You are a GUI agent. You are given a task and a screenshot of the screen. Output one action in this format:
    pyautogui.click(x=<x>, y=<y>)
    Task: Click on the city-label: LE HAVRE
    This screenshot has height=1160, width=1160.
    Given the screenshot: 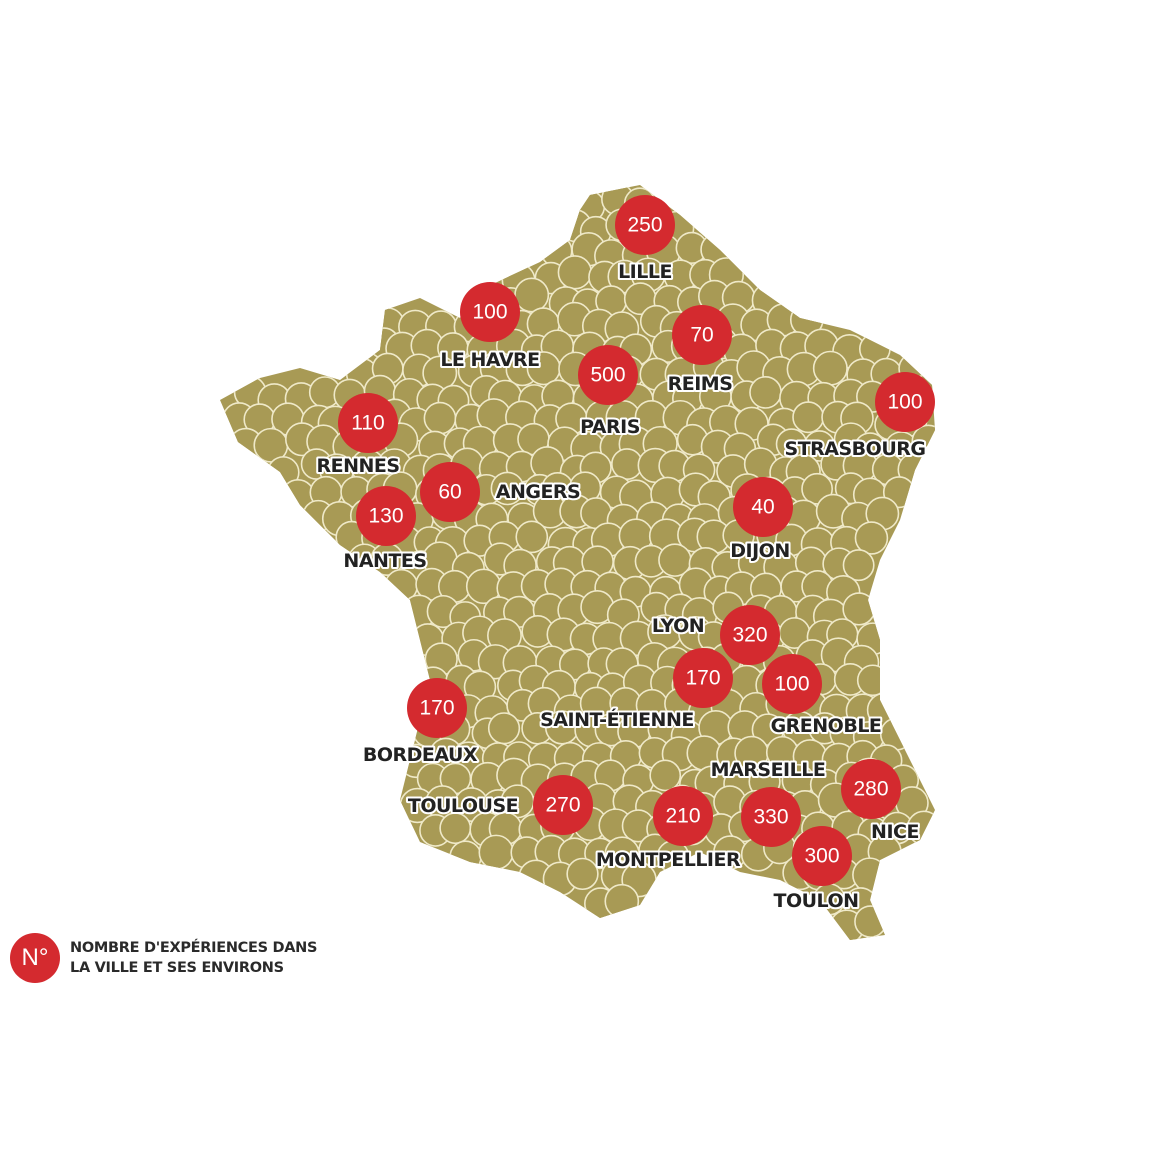 What is the action you would take?
    pyautogui.click(x=489, y=360)
    